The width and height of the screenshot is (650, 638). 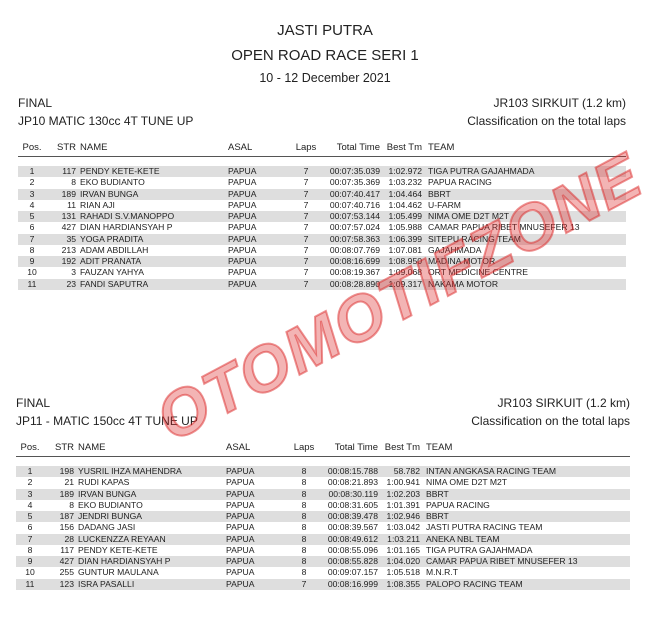 What do you see at coordinates (354, 171) in the screenshot?
I see `cell-time: 00:07:35.039` at bounding box center [354, 171].